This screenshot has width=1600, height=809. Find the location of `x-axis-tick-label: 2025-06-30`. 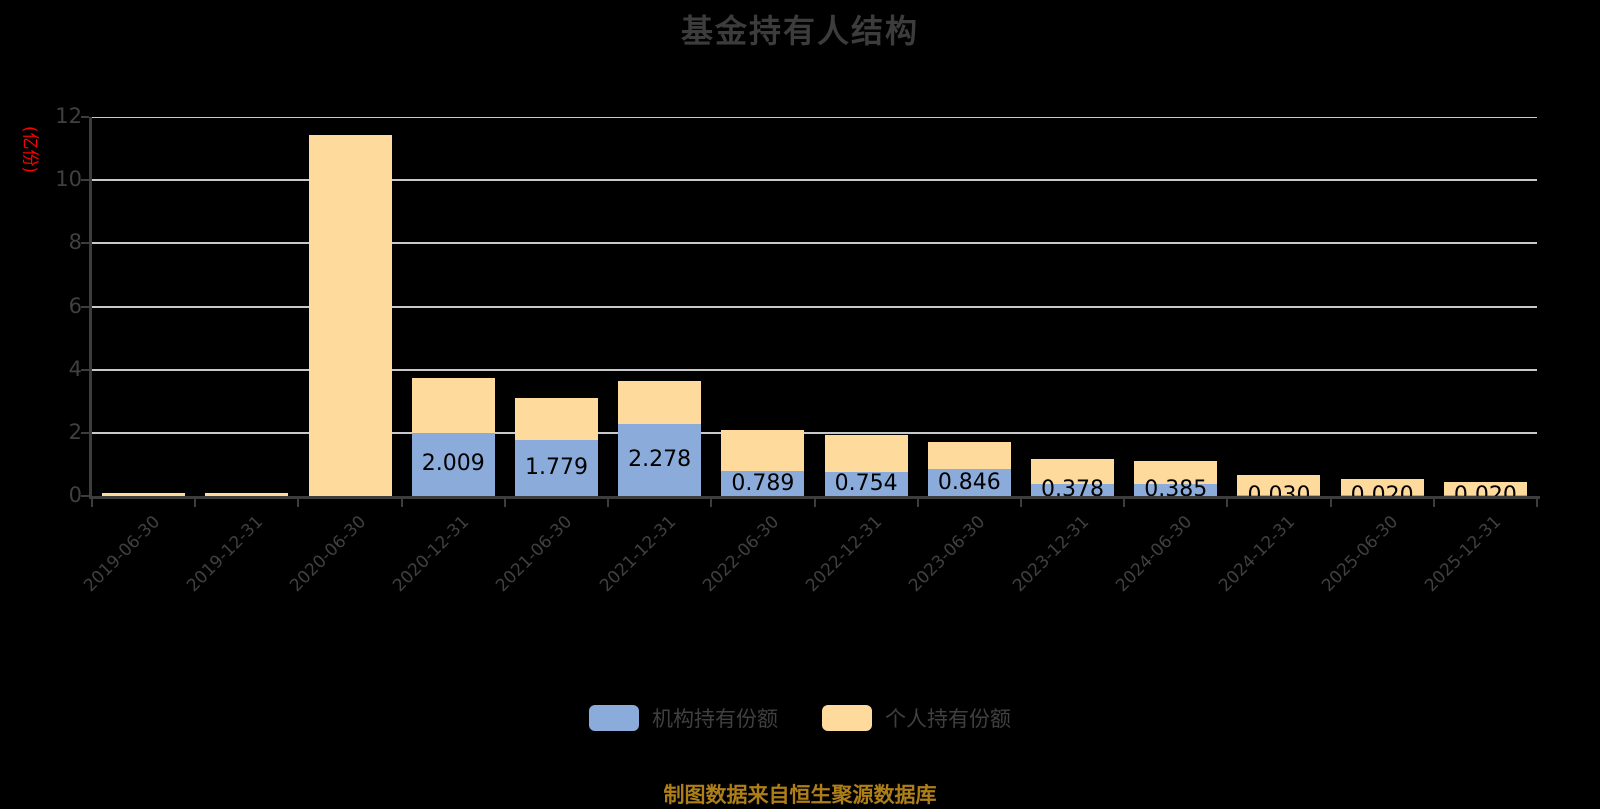

x-axis-tick-label: 2025-06-30 is located at coordinates (1360, 554).